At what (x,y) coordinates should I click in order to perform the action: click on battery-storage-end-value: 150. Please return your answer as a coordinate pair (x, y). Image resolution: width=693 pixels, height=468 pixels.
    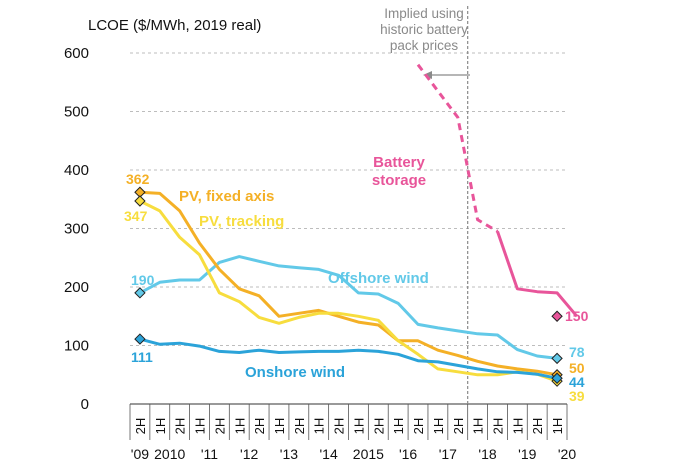
    Looking at the image, I should click on (577, 316).